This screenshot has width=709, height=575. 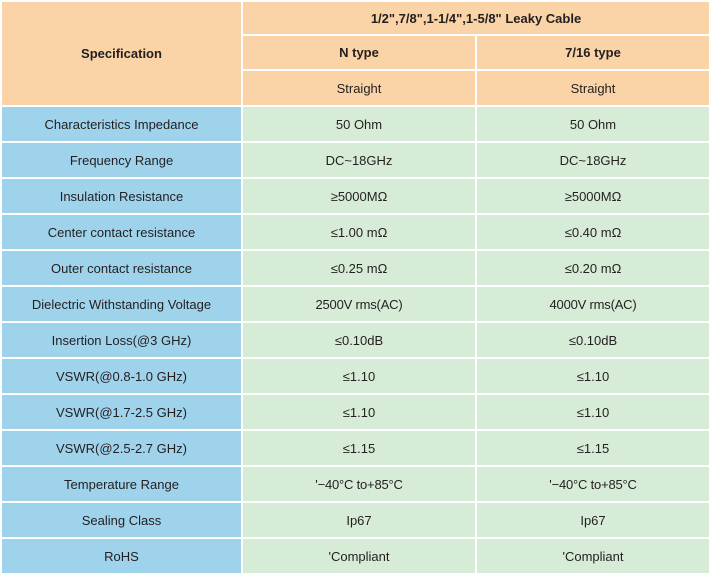 I want to click on row-value-n: ≥5000MΩ, so click(x=359, y=196).